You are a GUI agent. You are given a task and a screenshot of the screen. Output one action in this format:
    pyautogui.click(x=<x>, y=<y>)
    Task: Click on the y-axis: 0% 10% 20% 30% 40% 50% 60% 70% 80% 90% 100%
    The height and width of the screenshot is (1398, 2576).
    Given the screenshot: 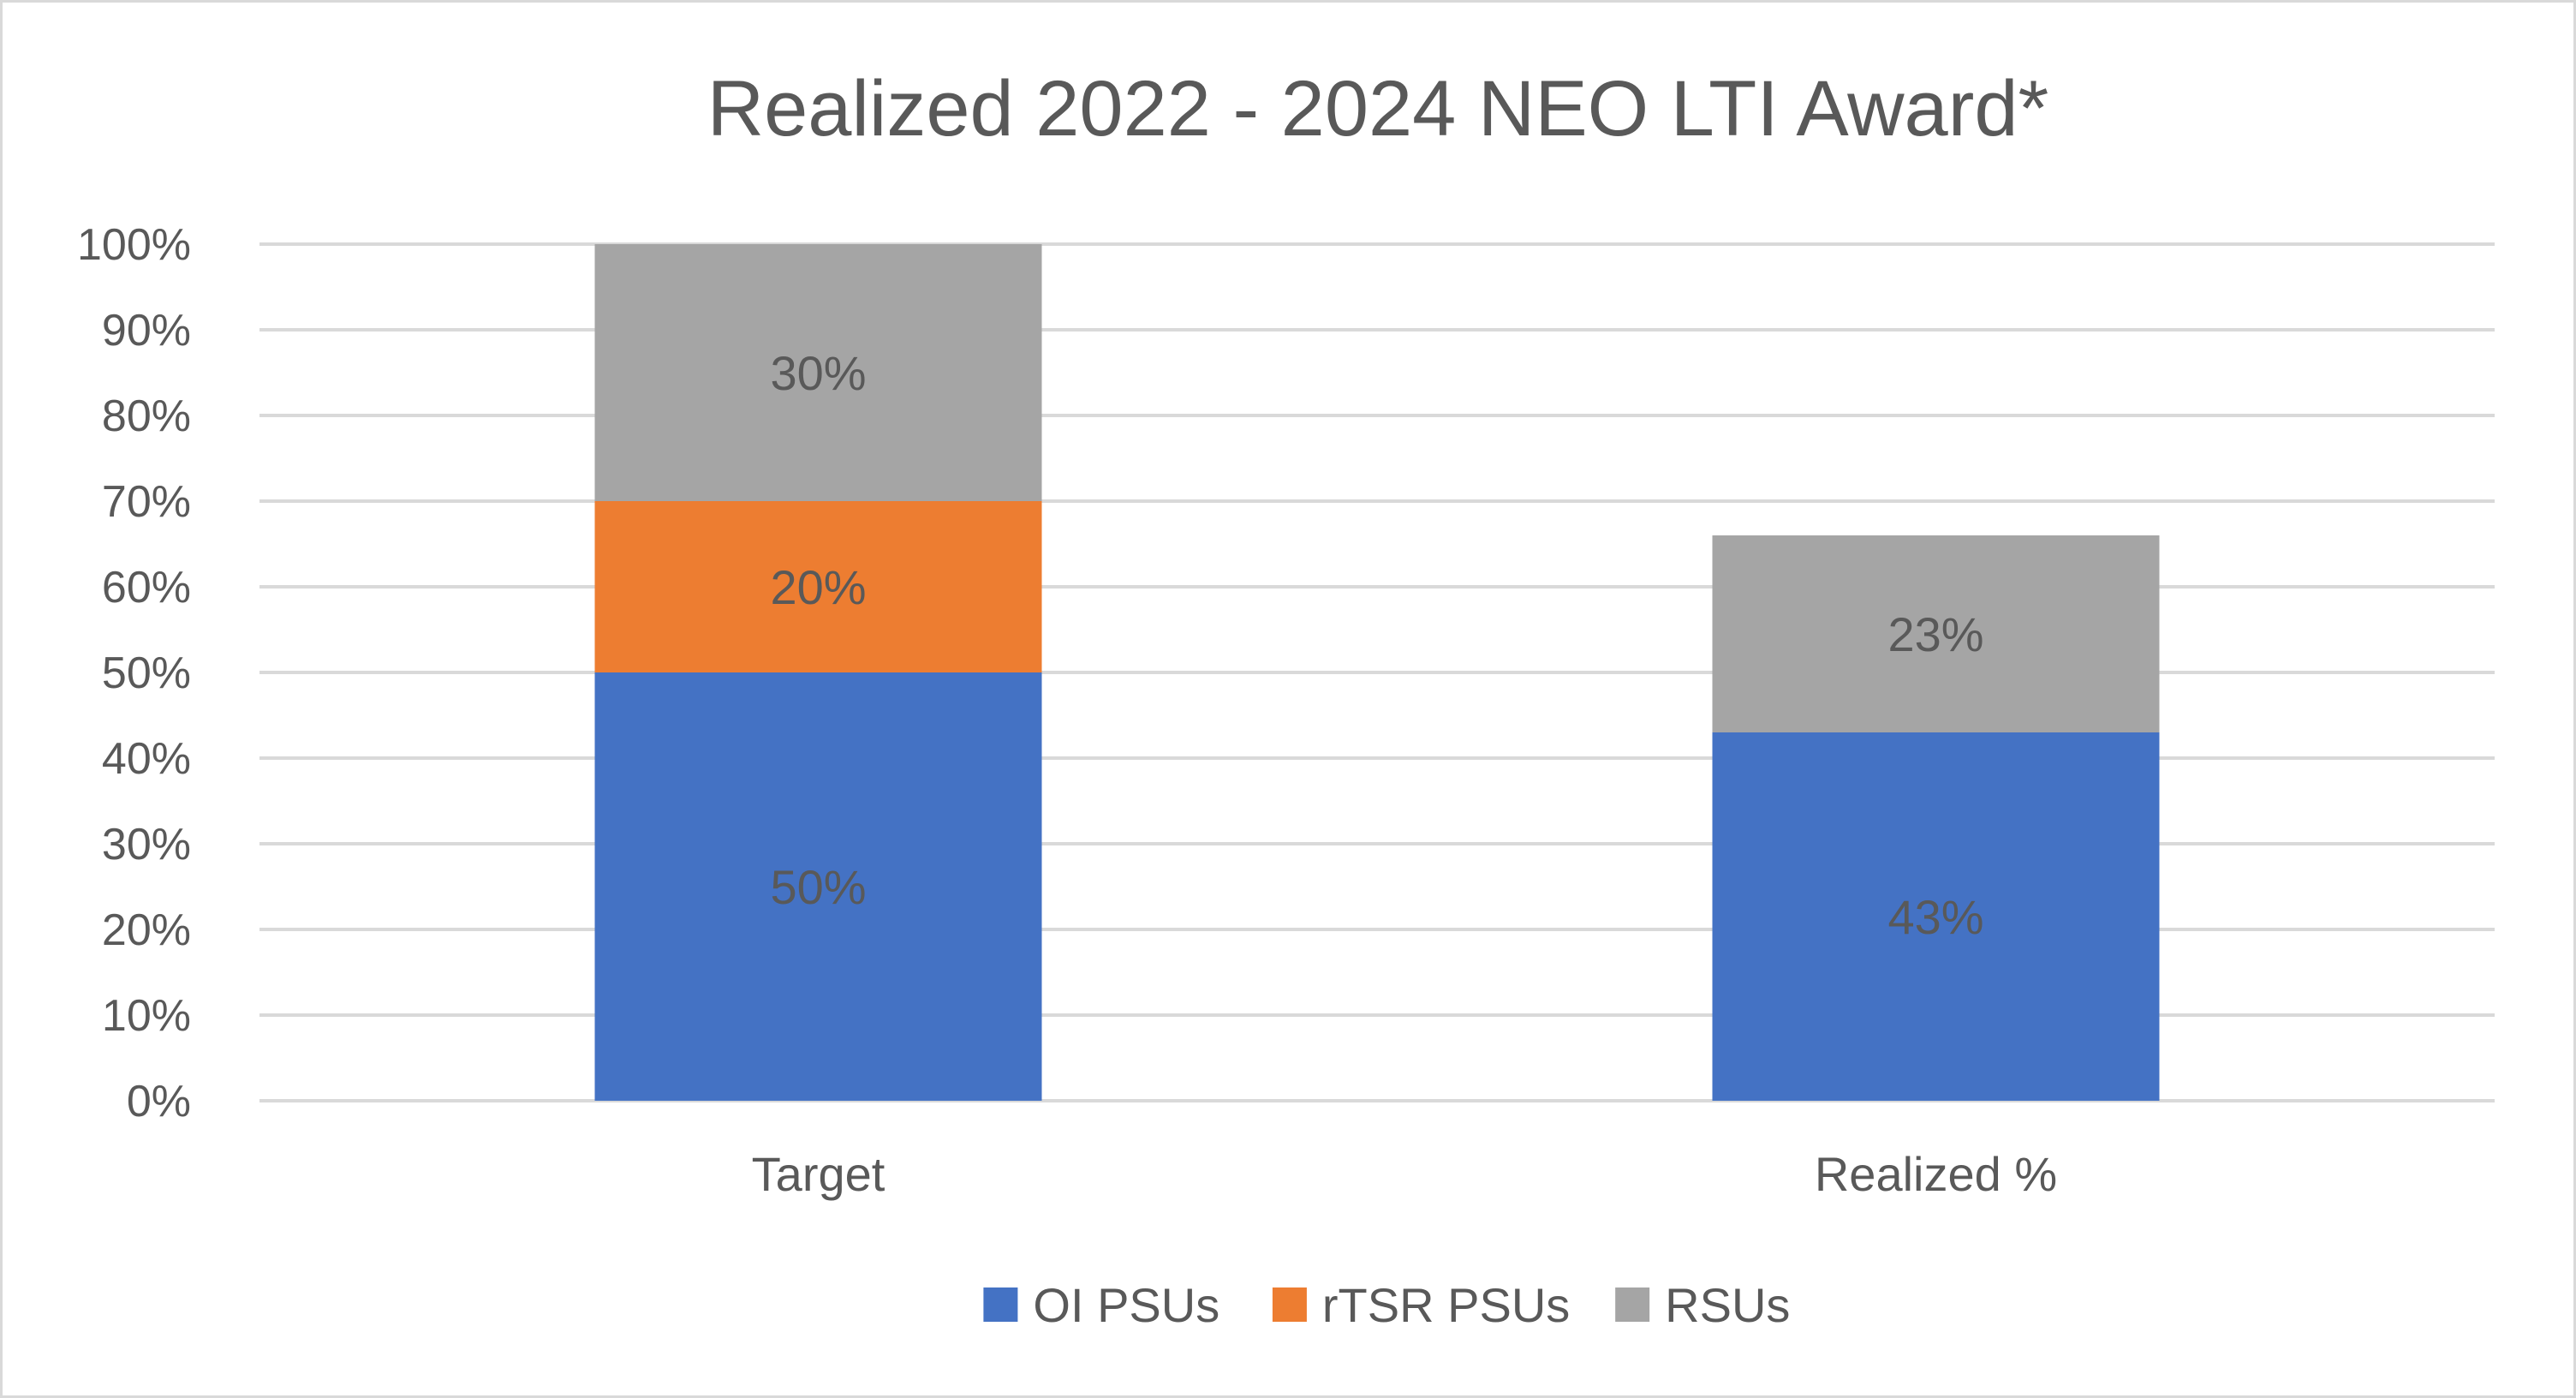 What is the action you would take?
    pyautogui.click(x=134, y=673)
    